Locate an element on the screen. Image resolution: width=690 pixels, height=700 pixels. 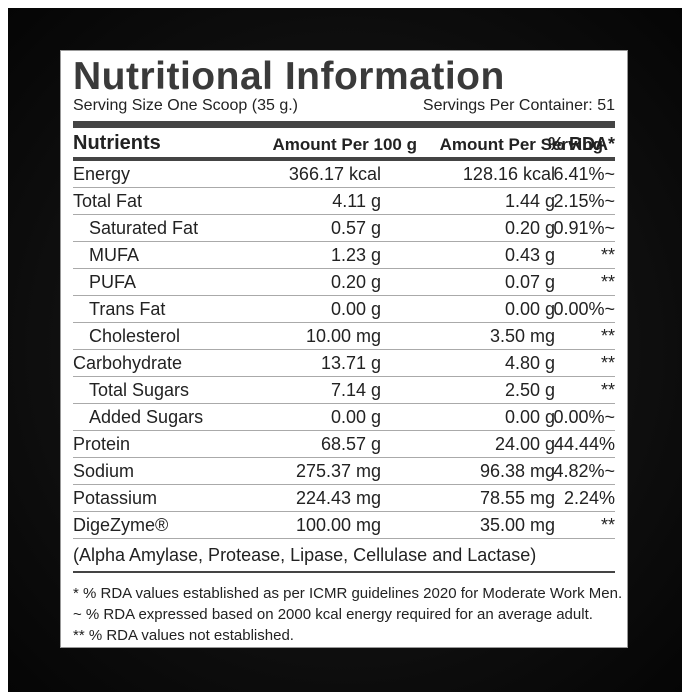
table-row: Carbohydrate 13.71 g 4.80 g ** is located at coordinates (344, 363).